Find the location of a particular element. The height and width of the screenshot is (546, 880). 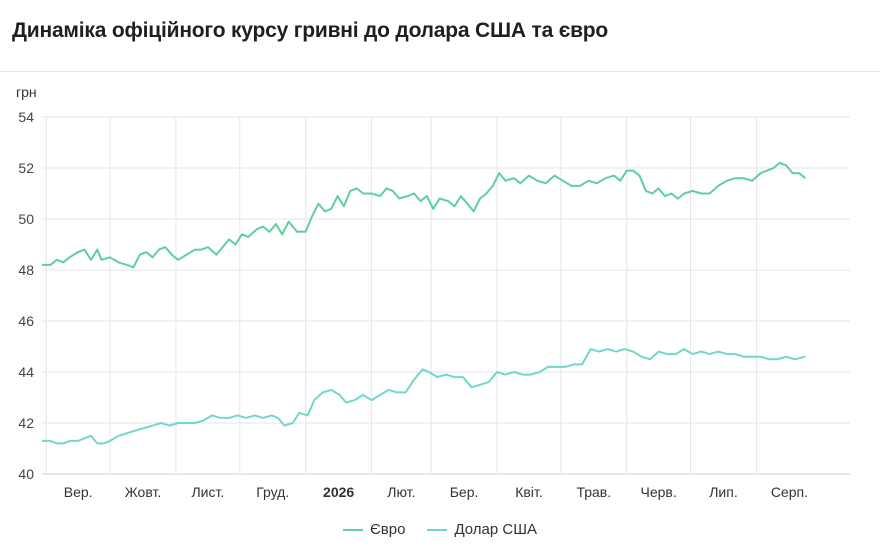

y-tick-label: 44 is located at coordinates (26, 372).